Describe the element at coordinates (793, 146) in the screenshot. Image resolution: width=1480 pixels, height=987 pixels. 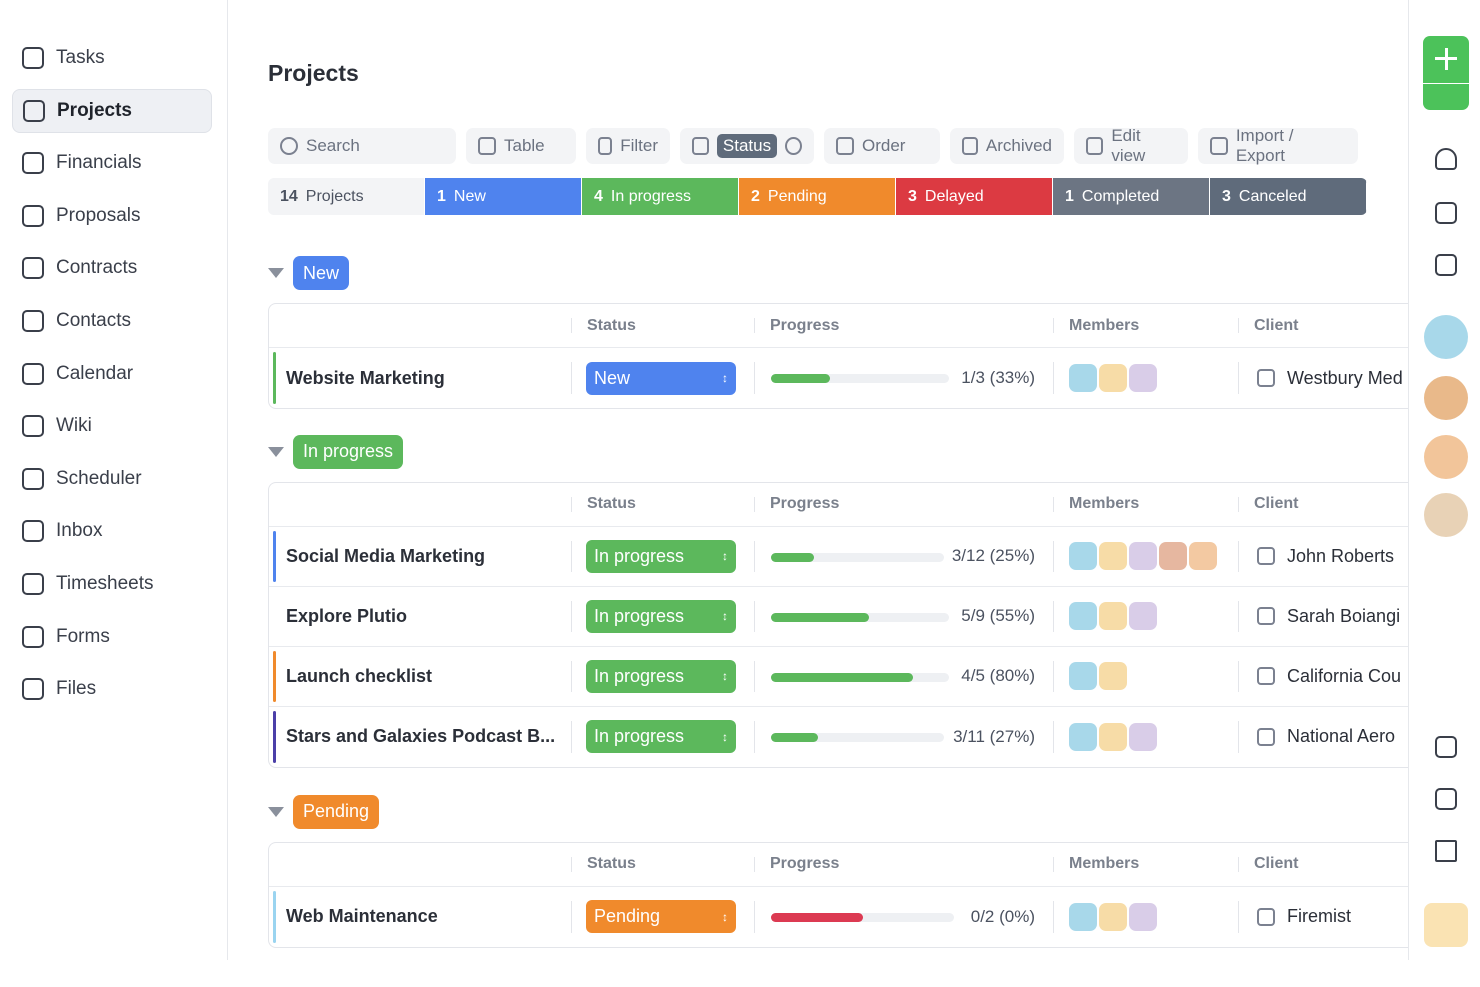
I see `clear-icon` at that location.